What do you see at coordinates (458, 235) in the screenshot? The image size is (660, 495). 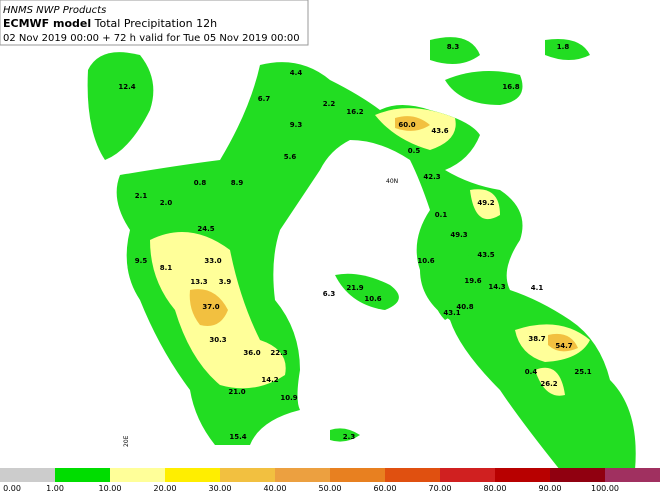 I see `precip-value: 49.3` at bounding box center [458, 235].